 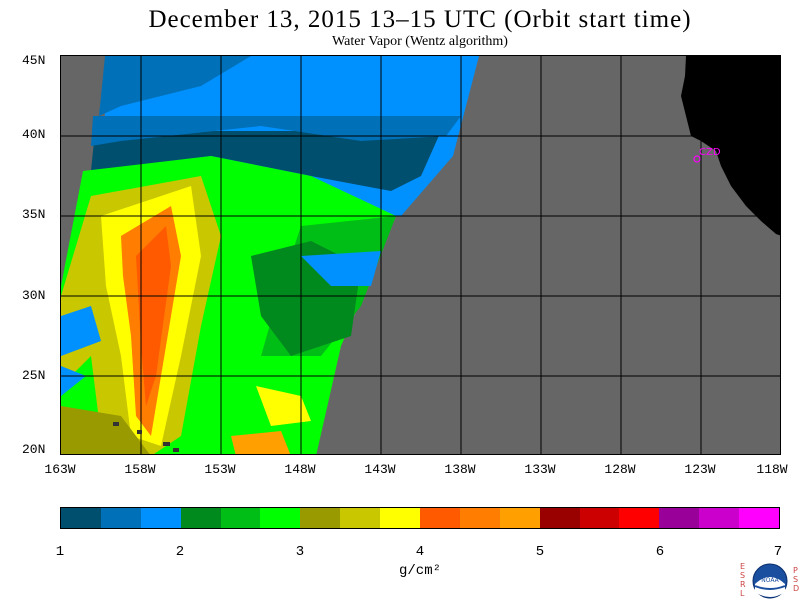 I want to click on colorbar-tick-label: 7, so click(x=778, y=552).